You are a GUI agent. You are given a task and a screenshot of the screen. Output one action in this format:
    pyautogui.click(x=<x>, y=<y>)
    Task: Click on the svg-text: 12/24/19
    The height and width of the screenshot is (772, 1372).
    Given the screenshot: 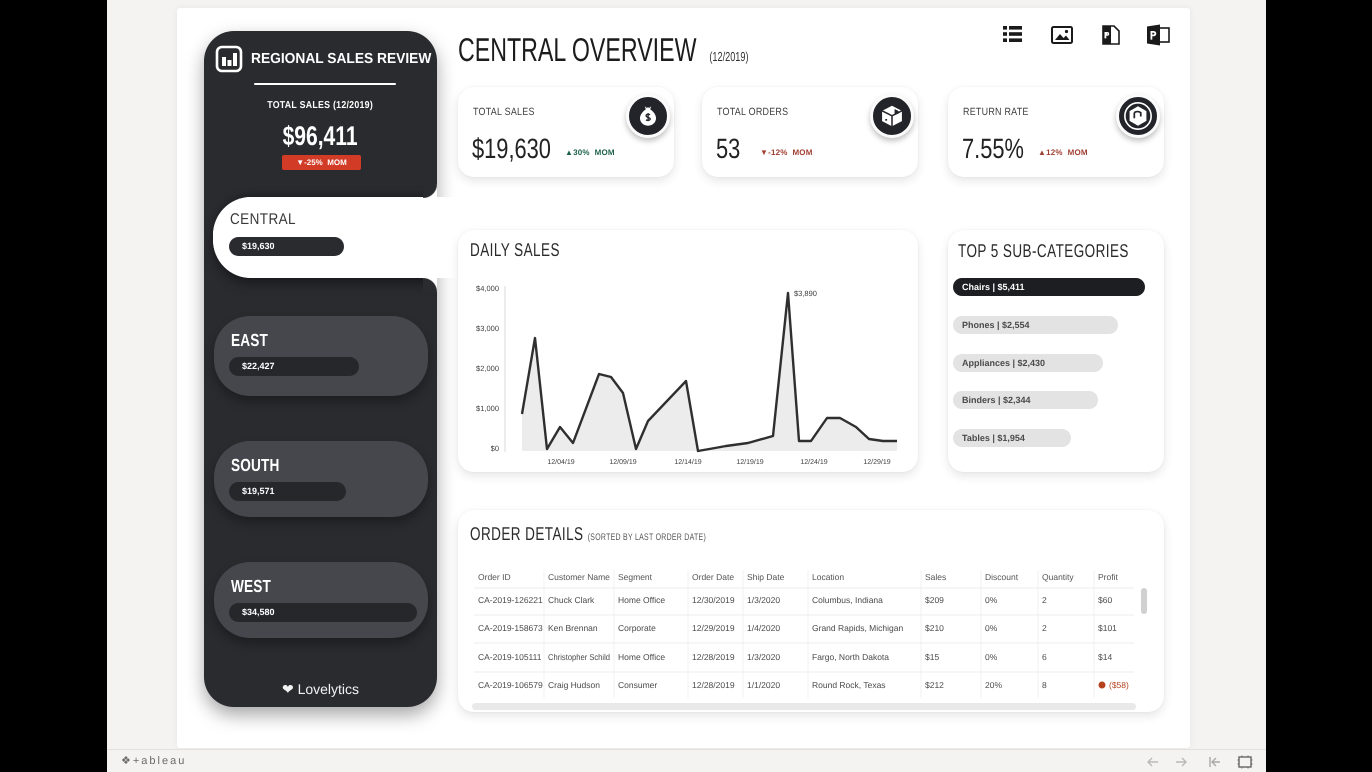 What is the action you would take?
    pyautogui.click(x=813, y=462)
    